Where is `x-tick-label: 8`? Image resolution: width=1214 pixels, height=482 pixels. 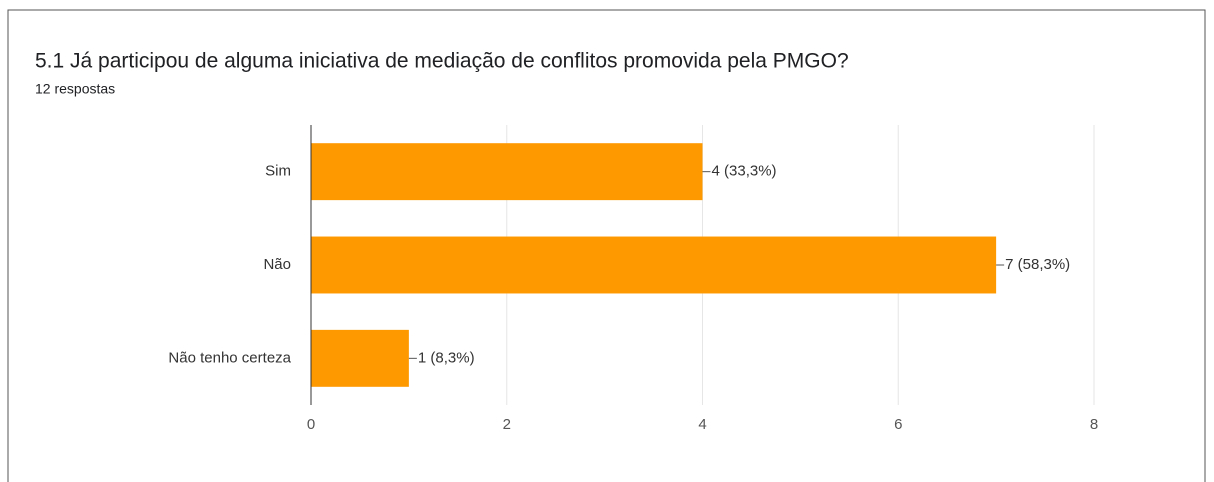 x-tick-label: 8 is located at coordinates (1094, 424).